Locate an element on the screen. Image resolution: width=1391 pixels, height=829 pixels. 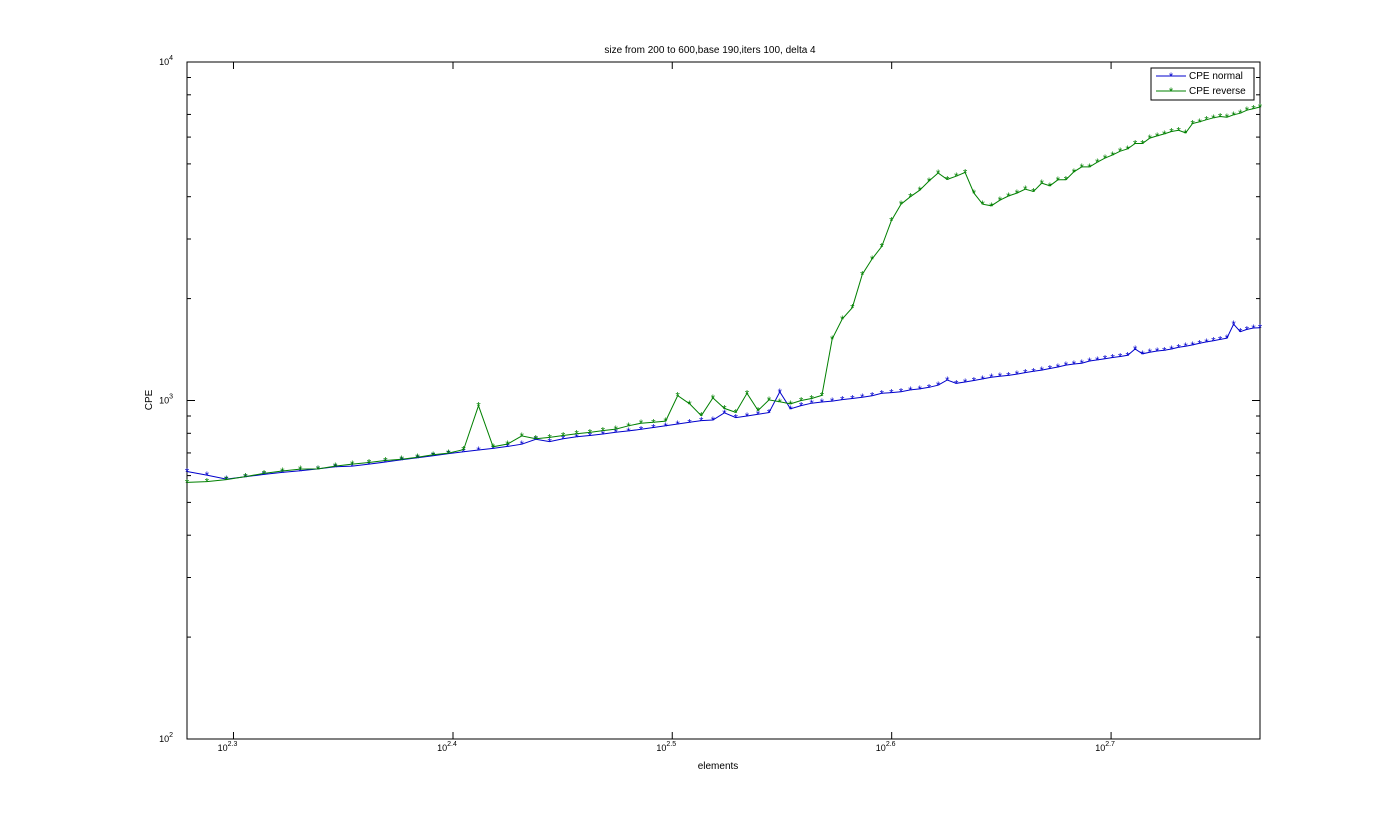
series-line-cpe-normal is located at coordinates (723, 401).